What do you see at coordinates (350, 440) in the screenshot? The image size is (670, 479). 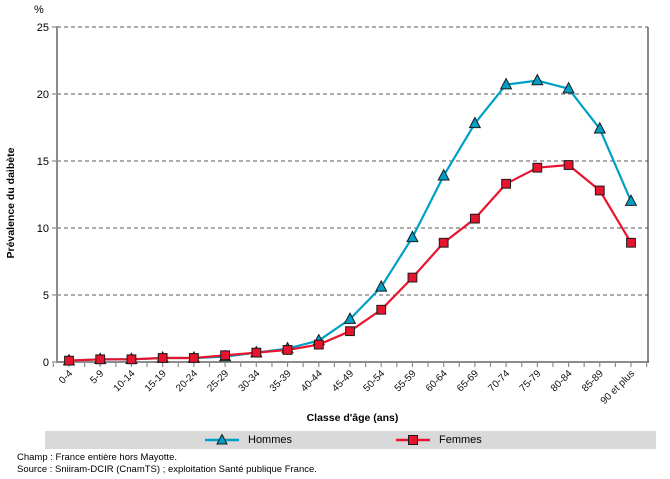 I see `legend: Hommes Femmes` at bounding box center [350, 440].